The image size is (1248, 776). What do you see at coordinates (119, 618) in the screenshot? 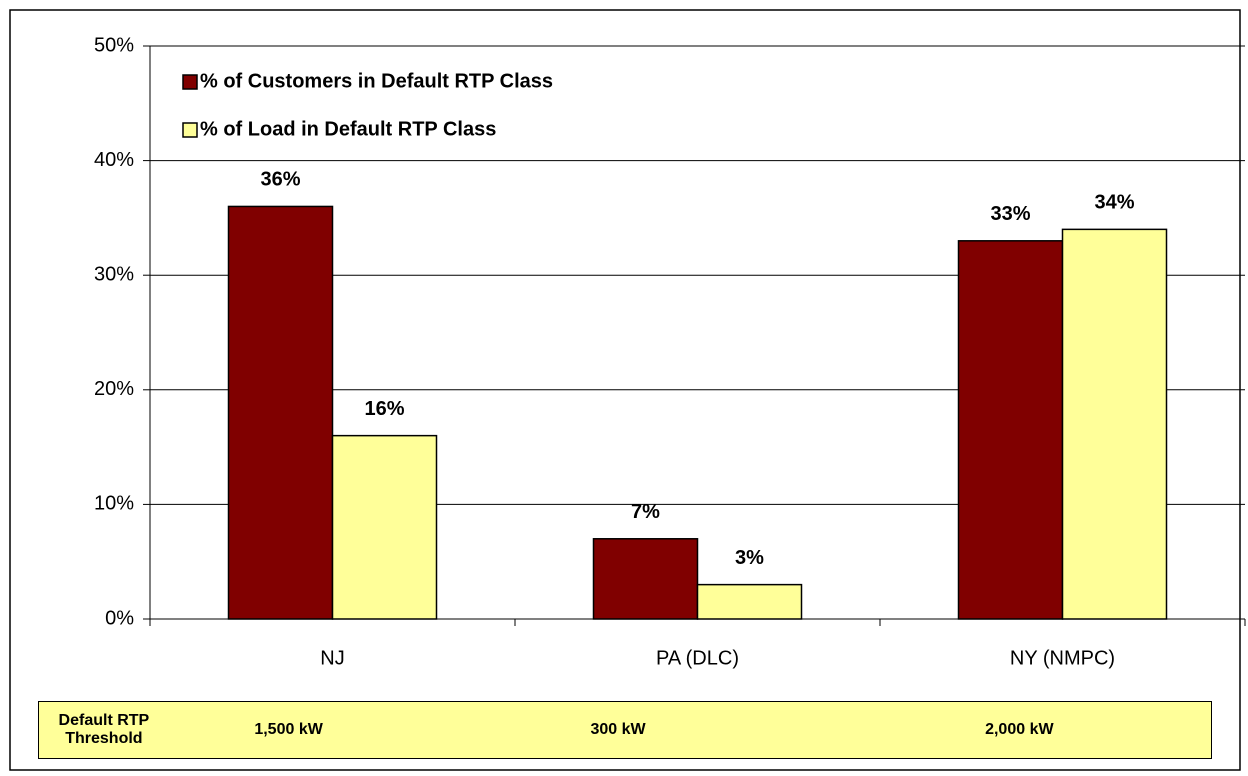
I see `y-tick-label: 0%` at bounding box center [119, 618].